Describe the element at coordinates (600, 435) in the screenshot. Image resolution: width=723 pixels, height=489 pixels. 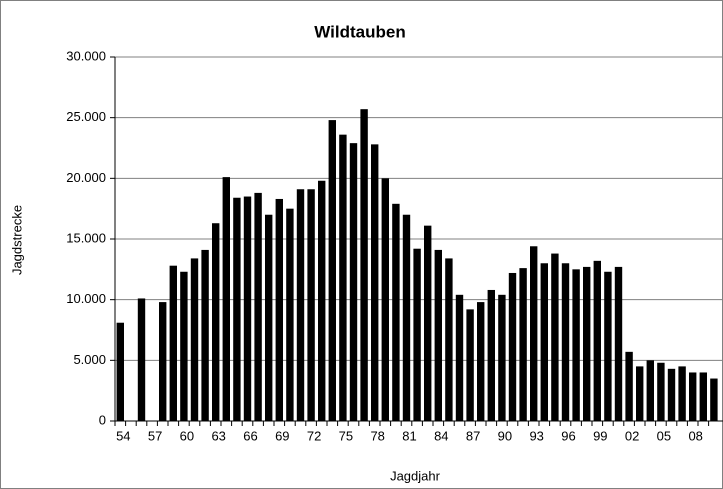
I see `x-tick-label: 99` at that location.